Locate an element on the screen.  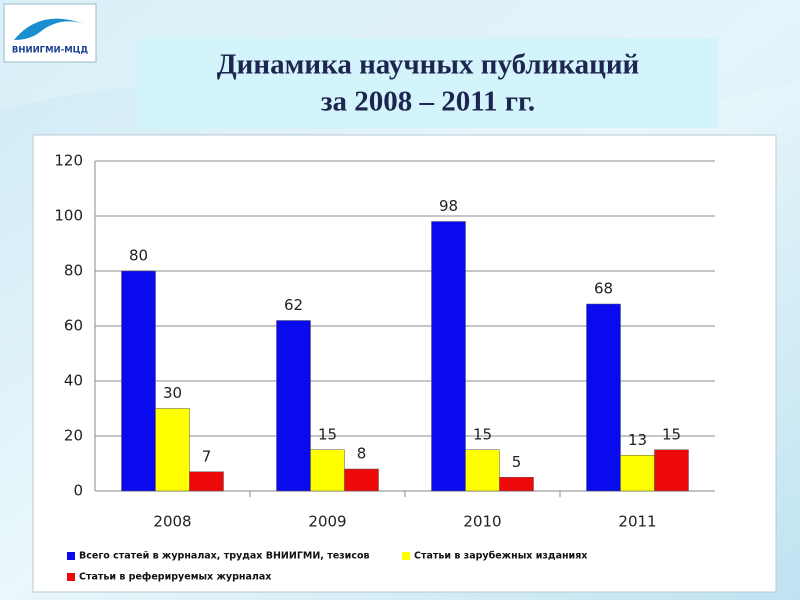
y-tick-label: 40 is located at coordinates (73, 381).